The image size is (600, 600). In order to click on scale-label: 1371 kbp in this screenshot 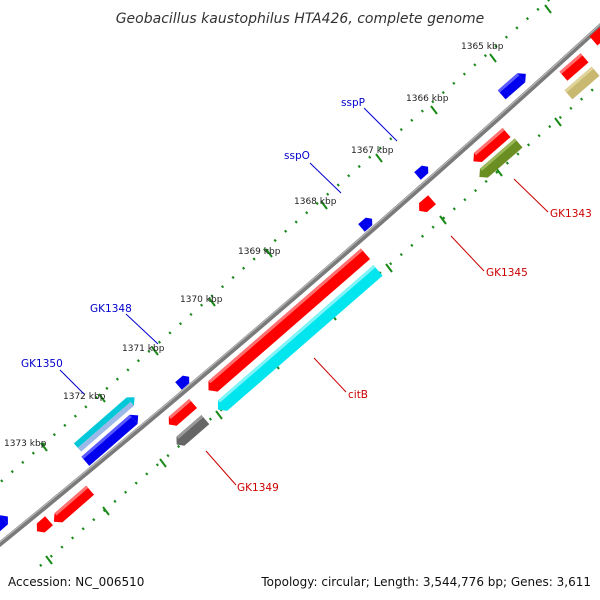, I will do `click(143, 349)`.